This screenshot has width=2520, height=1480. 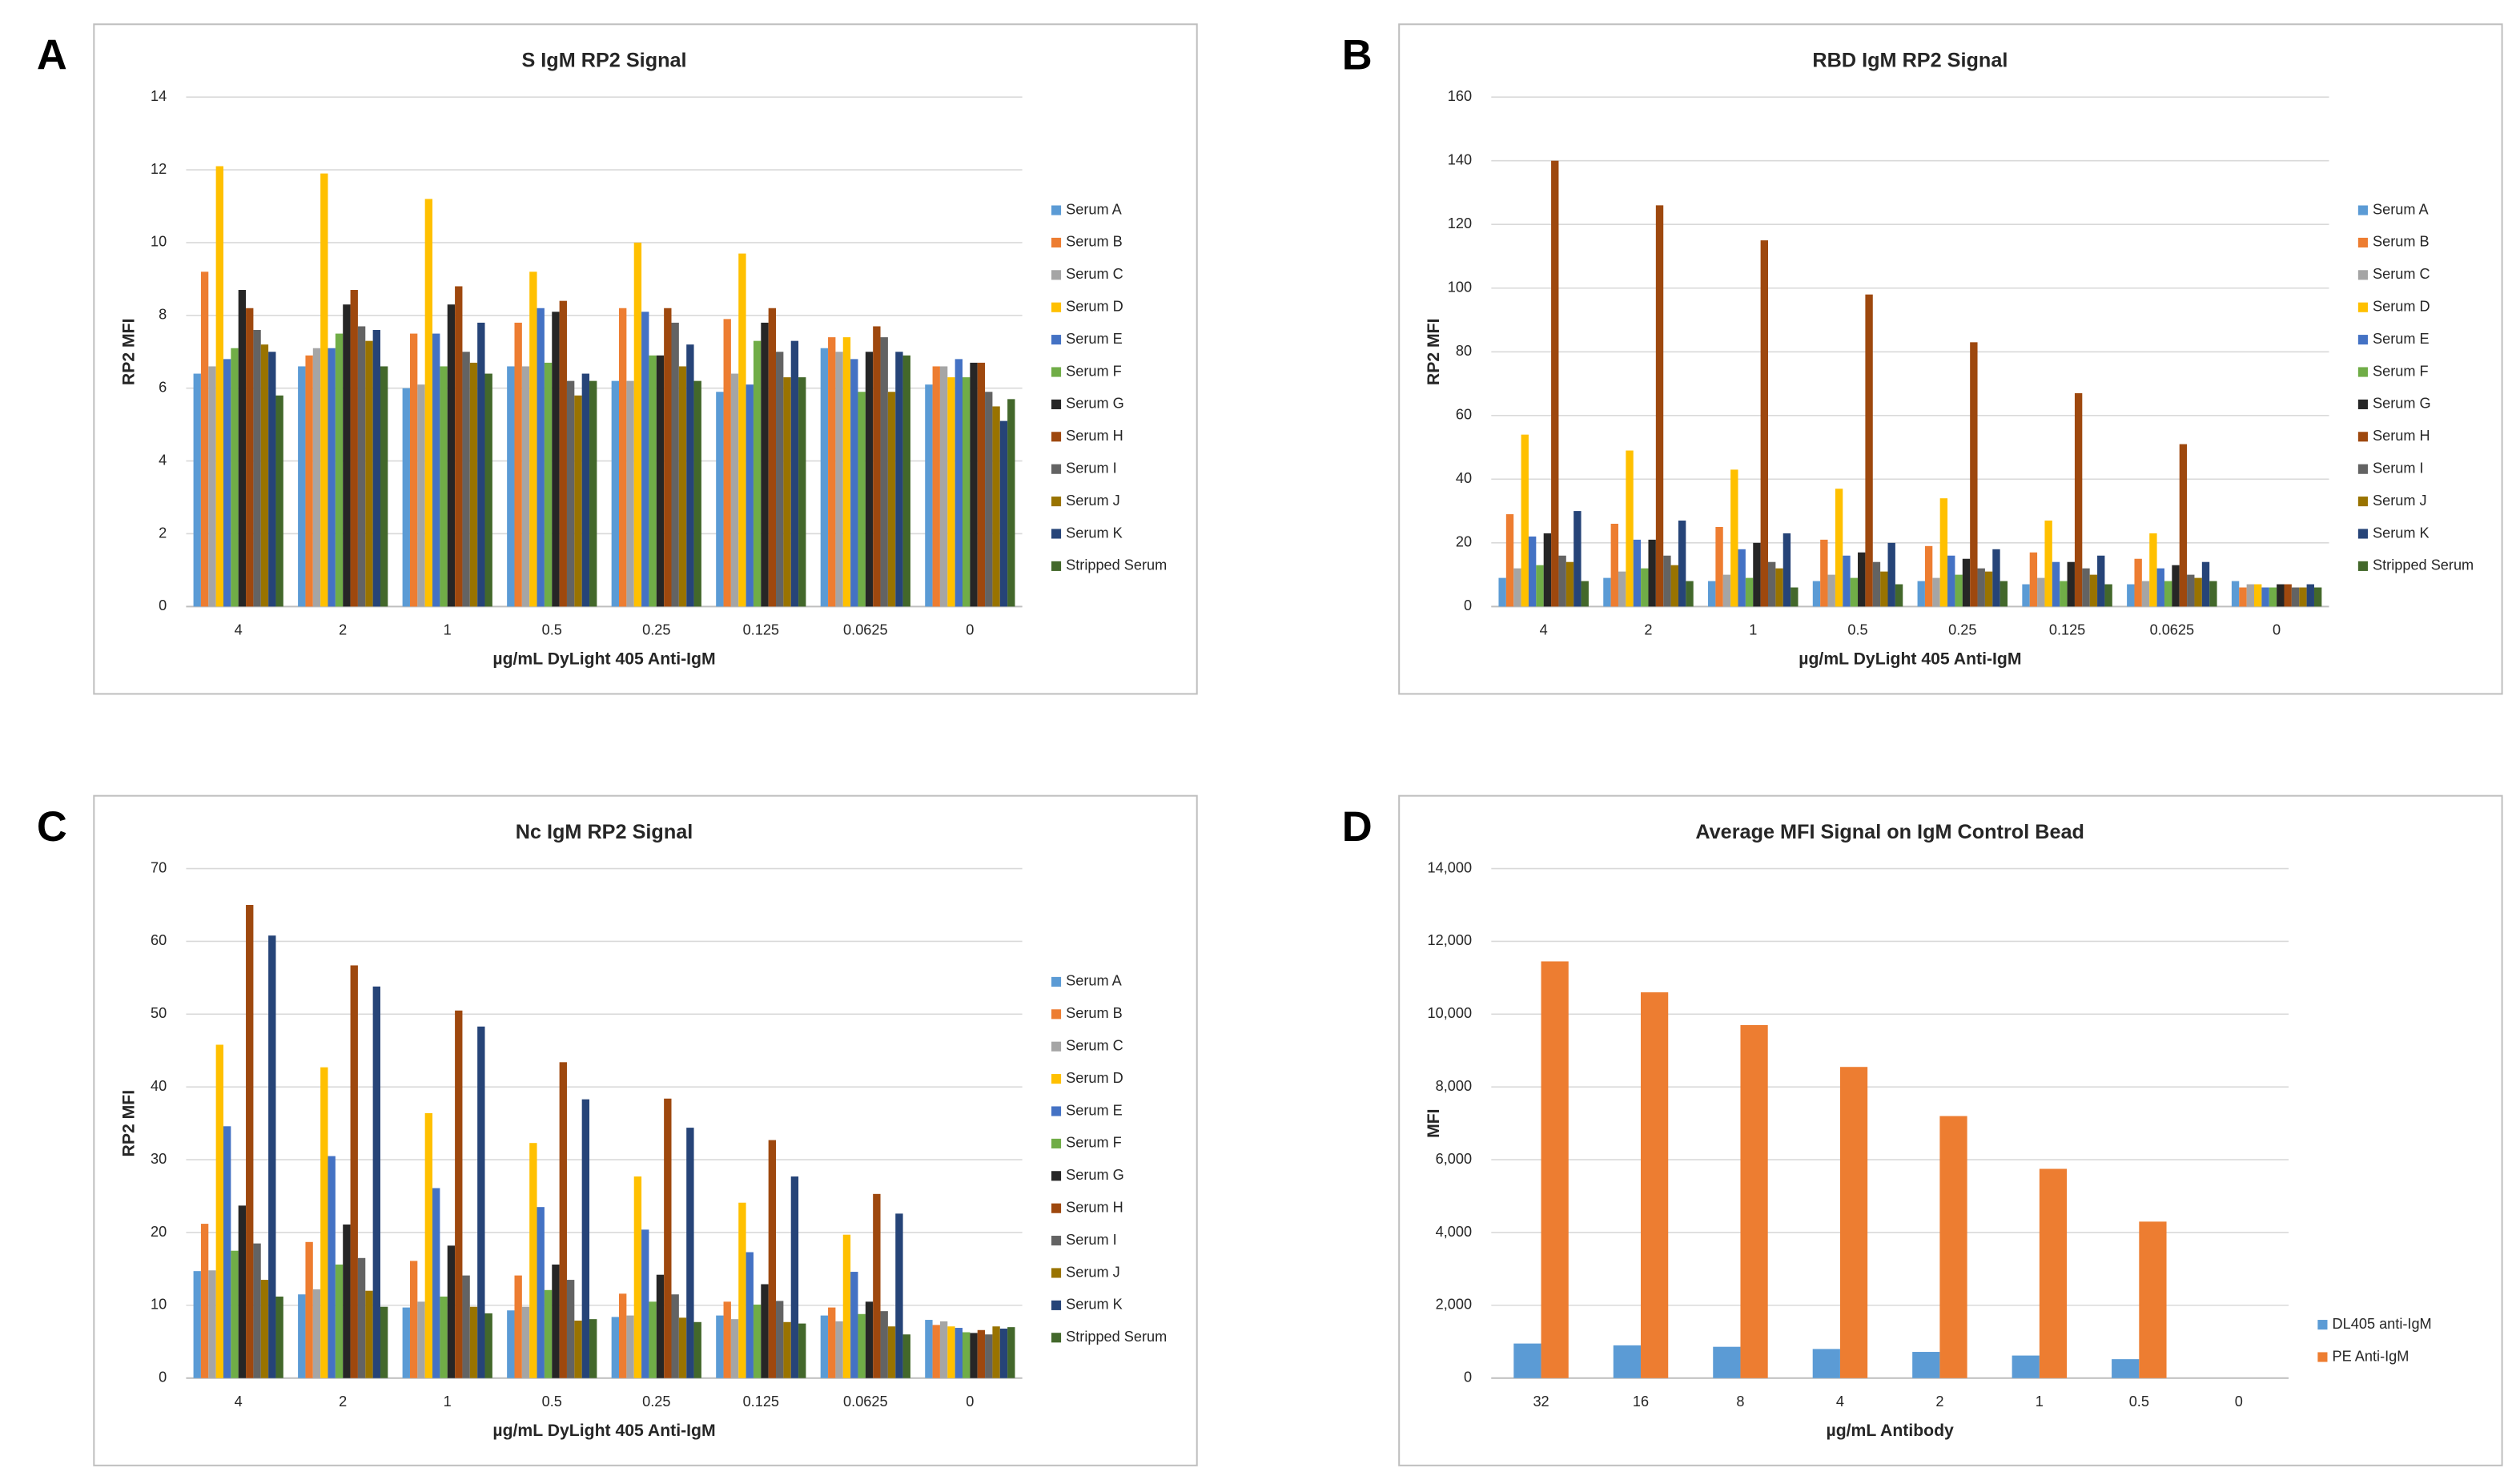 What do you see at coordinates (239, 1402) in the screenshot?
I see `x-tick-label: 4` at bounding box center [239, 1402].